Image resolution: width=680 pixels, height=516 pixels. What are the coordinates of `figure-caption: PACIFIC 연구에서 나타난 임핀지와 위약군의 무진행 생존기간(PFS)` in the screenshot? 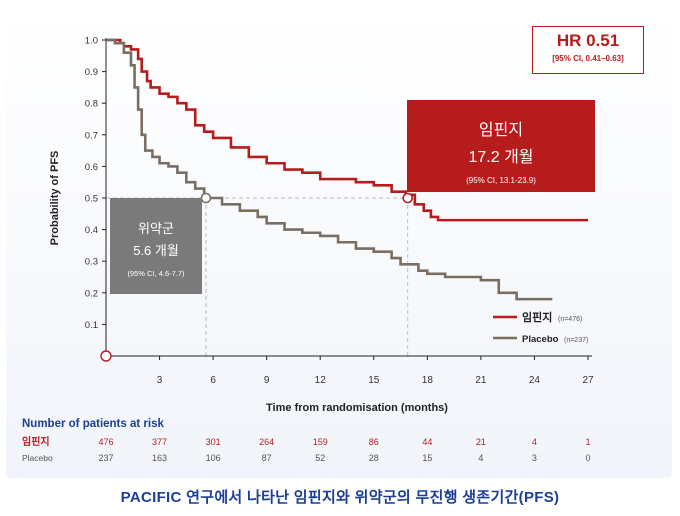 It's located at (340, 497).